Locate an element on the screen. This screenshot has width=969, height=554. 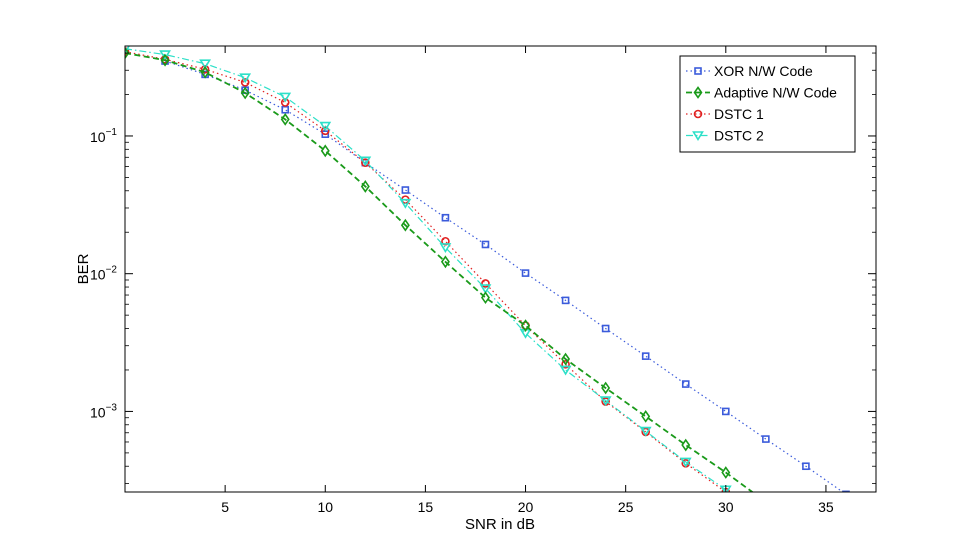
legend-label: XOR N/W Code is located at coordinates (763, 71).